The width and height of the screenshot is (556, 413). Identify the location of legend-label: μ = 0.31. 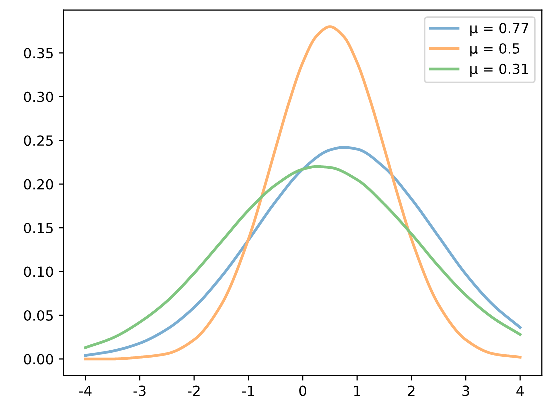
(499, 71).